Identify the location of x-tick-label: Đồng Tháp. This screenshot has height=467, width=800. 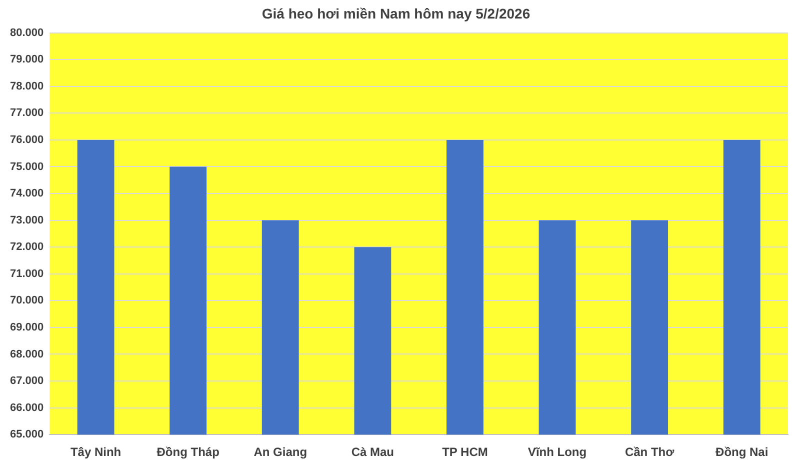
(188, 452).